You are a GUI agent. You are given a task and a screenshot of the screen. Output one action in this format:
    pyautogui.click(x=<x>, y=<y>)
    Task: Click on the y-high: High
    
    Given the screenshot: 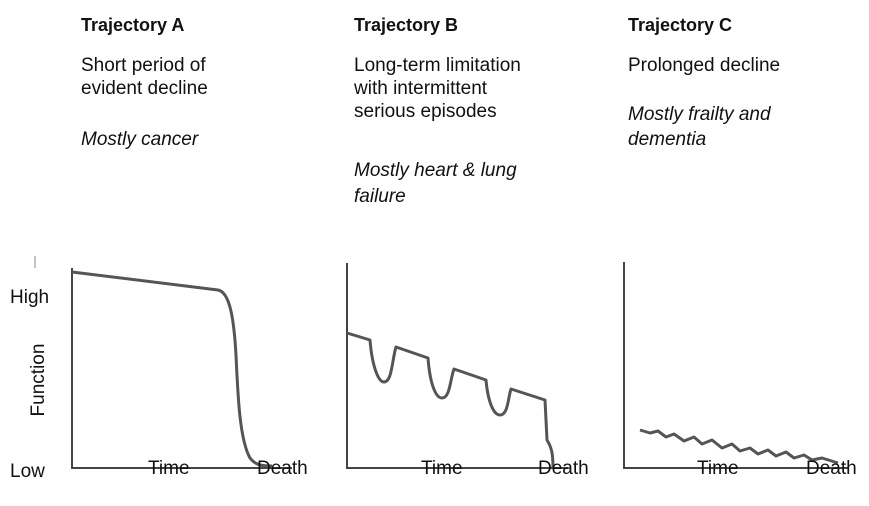 What is the action you would take?
    pyautogui.click(x=29, y=297)
    